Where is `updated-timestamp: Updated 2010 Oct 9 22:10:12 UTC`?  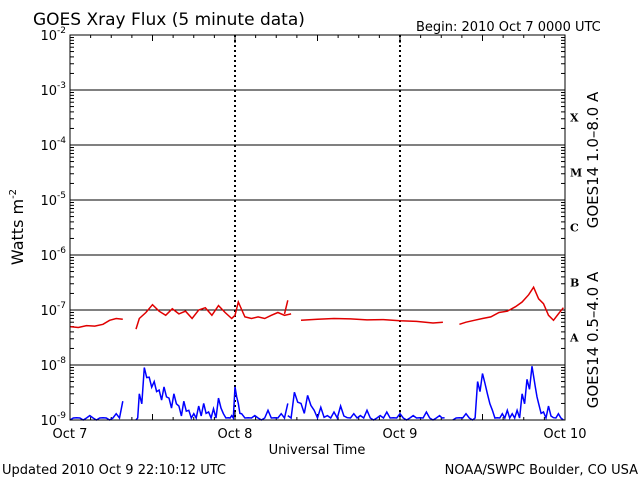
updated-timestamp: Updated 2010 Oct 9 22:10:12 UTC is located at coordinates (114, 470).